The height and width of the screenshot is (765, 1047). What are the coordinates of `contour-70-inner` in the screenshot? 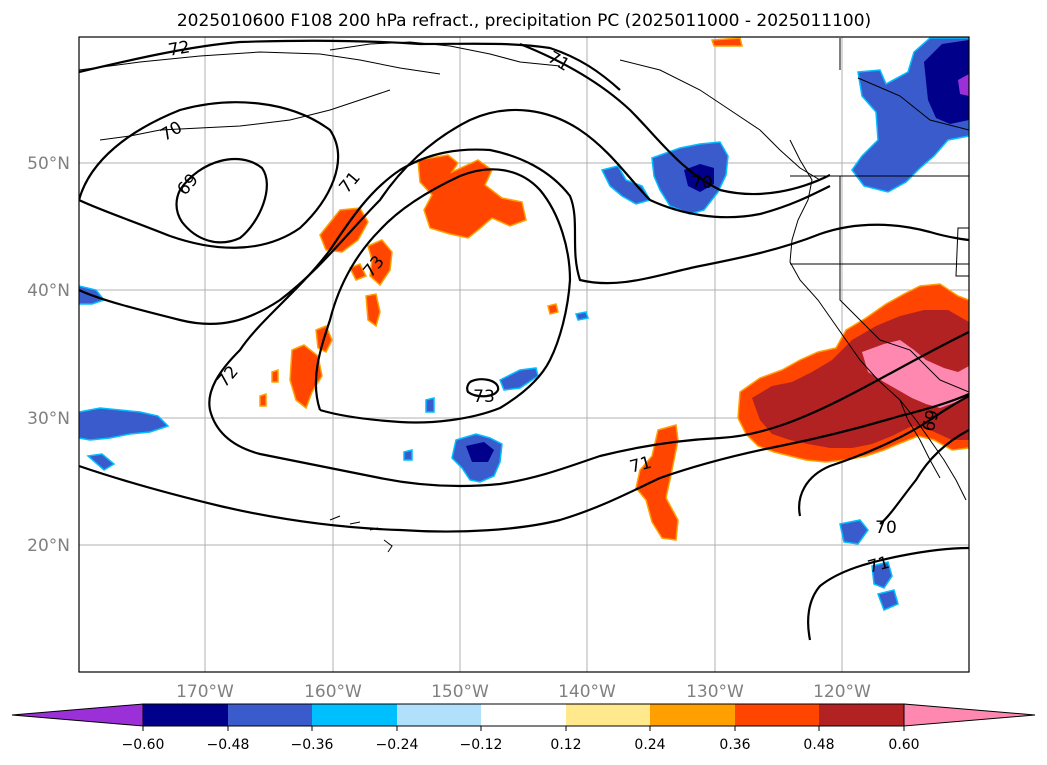 It's located at (209, 175).